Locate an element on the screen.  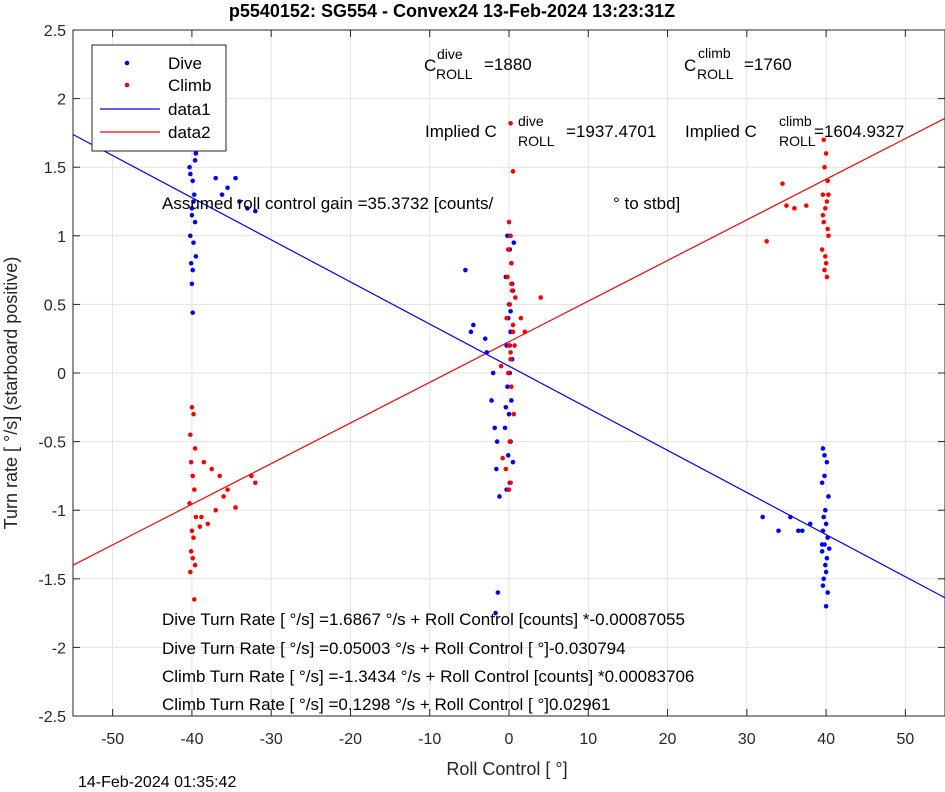
x-tick-label: -30 is located at coordinates (271, 739).